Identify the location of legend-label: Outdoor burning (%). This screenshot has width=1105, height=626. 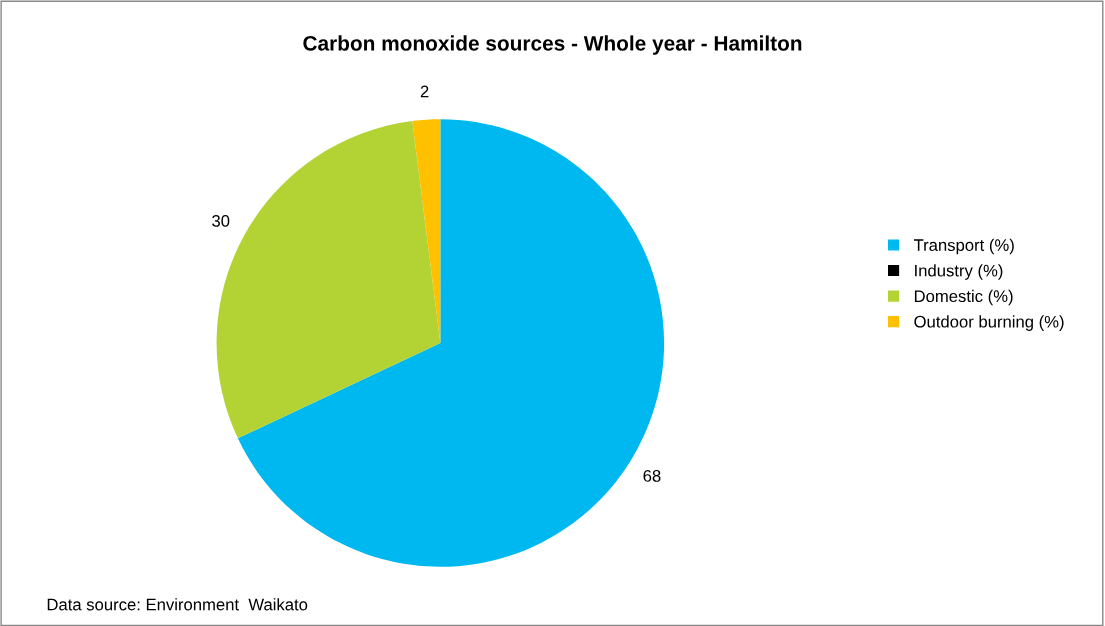
(989, 323).